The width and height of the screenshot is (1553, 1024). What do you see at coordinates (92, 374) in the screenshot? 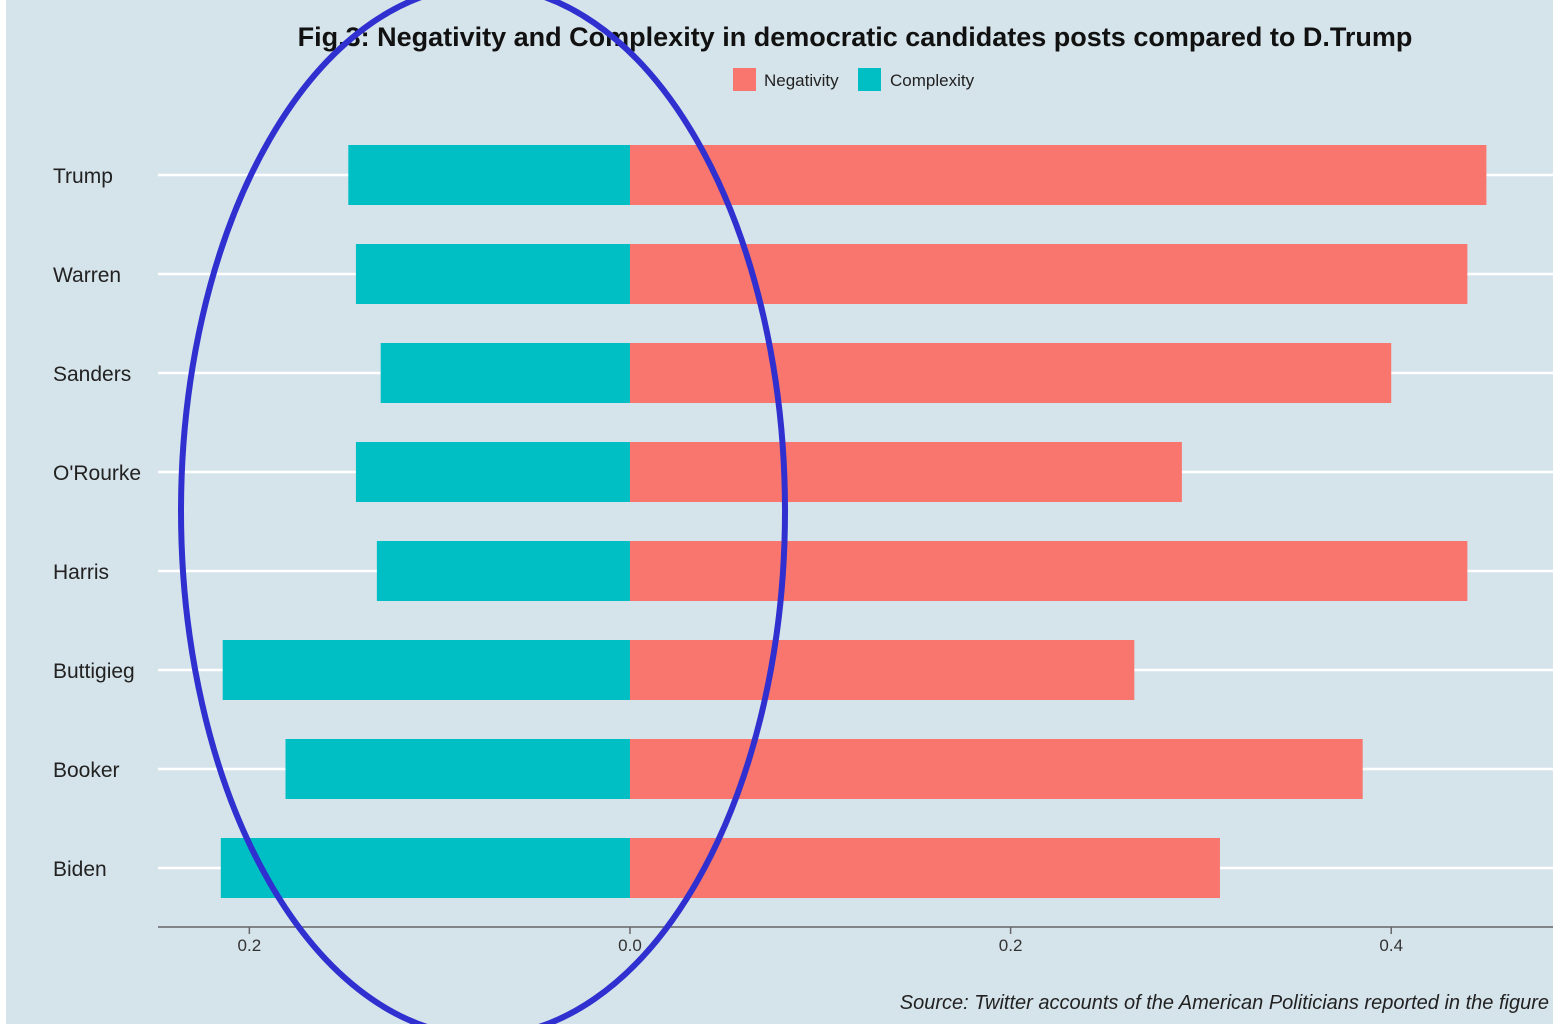
I see `category-label-sanders: Sanders` at bounding box center [92, 374].